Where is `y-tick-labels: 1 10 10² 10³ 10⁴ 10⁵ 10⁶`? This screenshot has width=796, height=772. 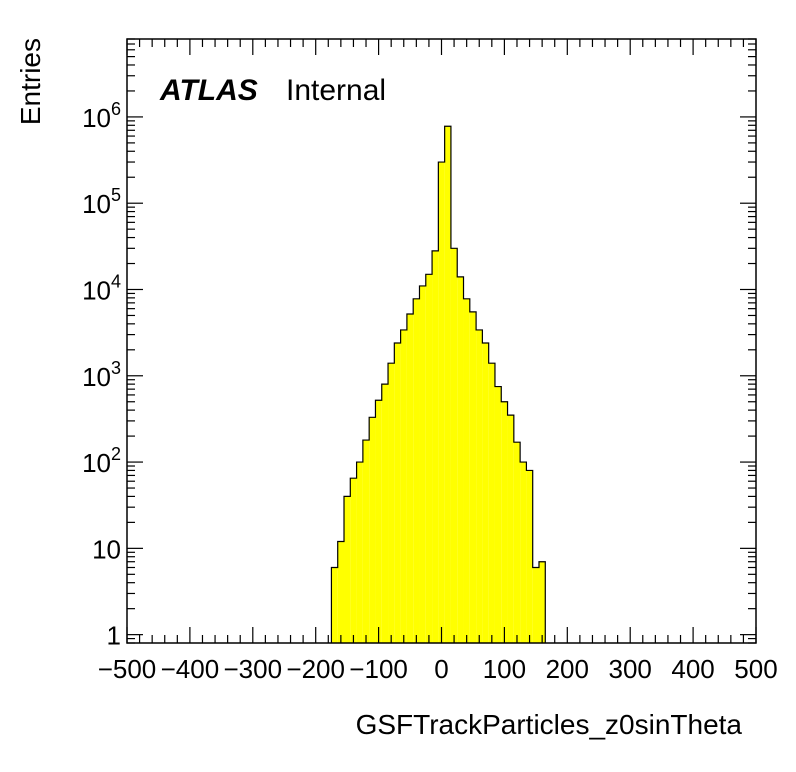 y-tick-labels: 1 10 10² 10³ 10⁴ 10⁵ 10⁶ is located at coordinates (101, 375).